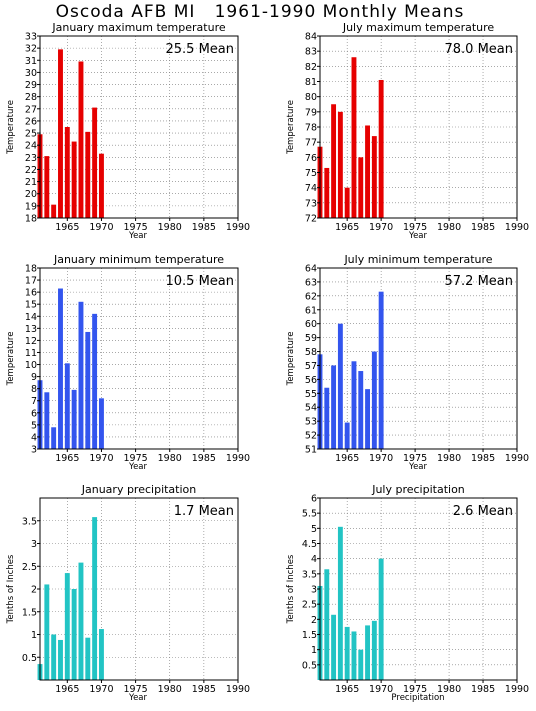 This screenshot has width=536, height=711. Describe the element at coordinates (34, 413) in the screenshot. I see `y-tick-label: 6` at that location.